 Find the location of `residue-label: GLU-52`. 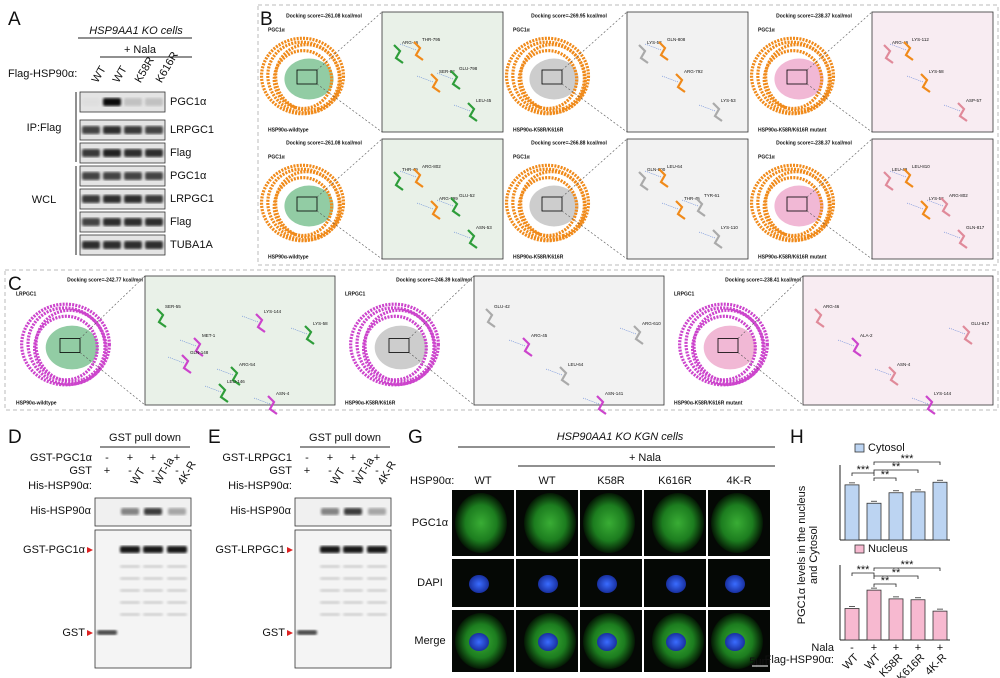

residue-label: GLU-52 is located at coordinates (467, 195).